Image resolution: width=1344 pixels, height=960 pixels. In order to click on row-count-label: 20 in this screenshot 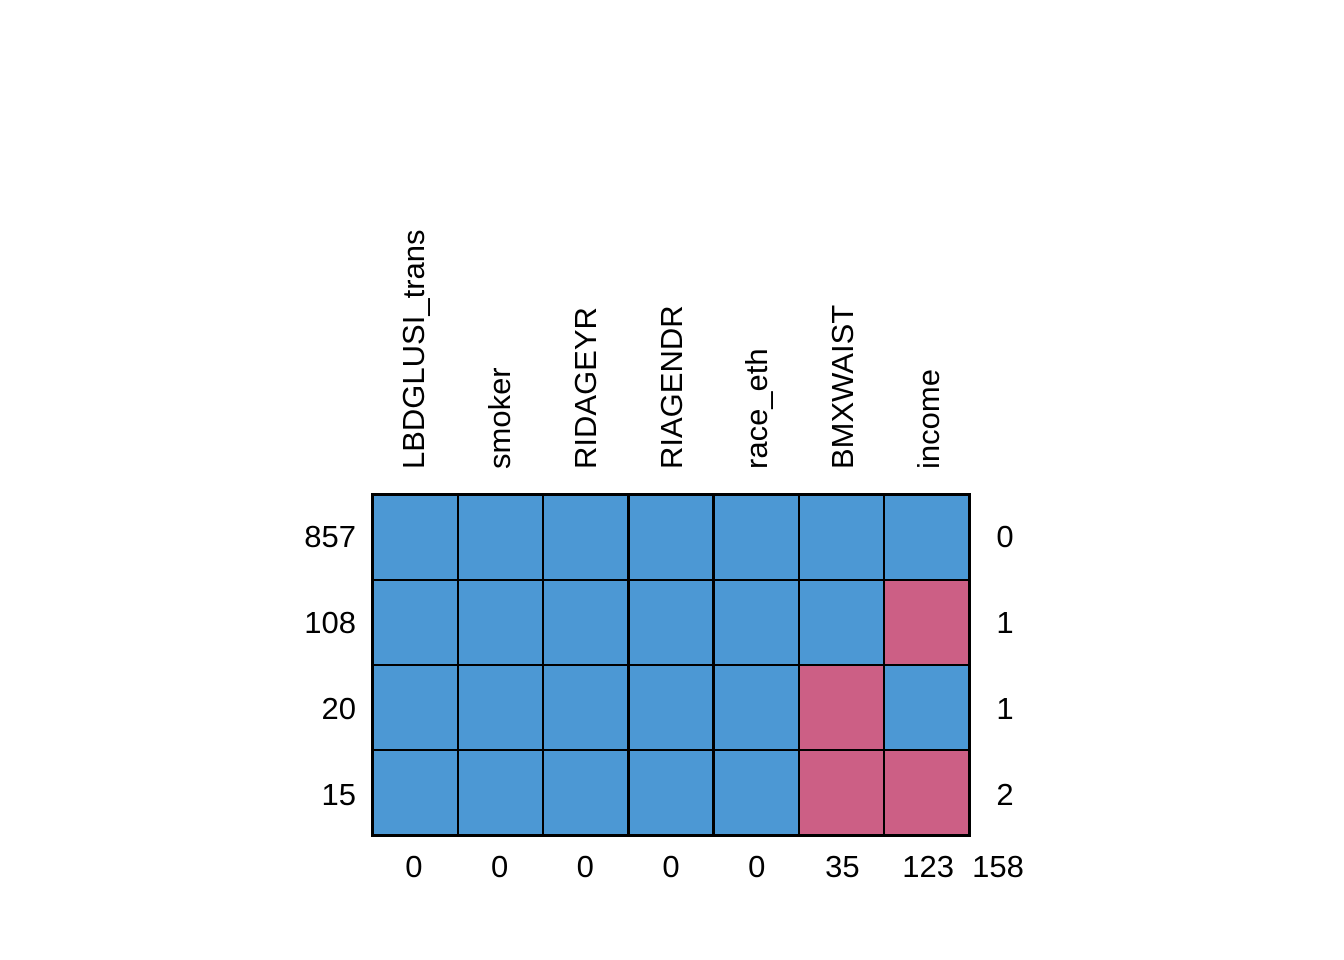, I will do `click(338, 708)`.